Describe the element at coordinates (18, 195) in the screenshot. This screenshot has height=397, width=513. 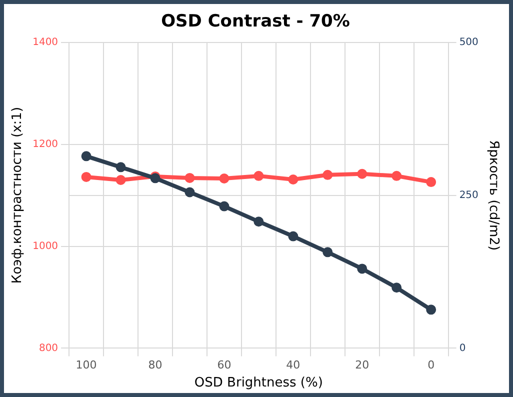
I see `y-axis-title: Коэф.контрастности (x:1)` at that location.